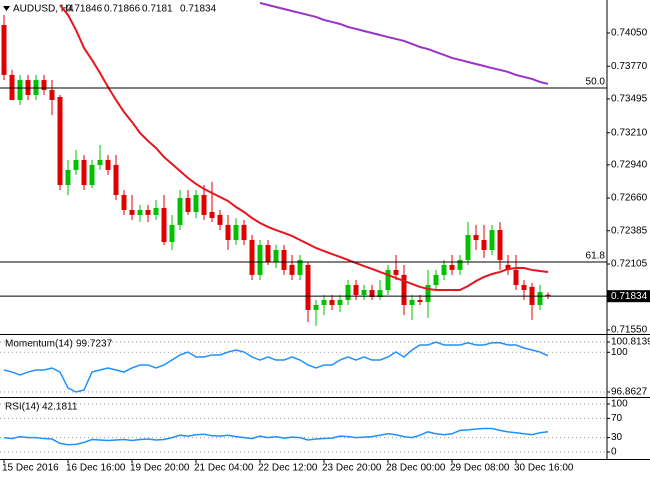 The image size is (650, 480). I want to click on rsi-title: RSI(14), so click(22, 407).